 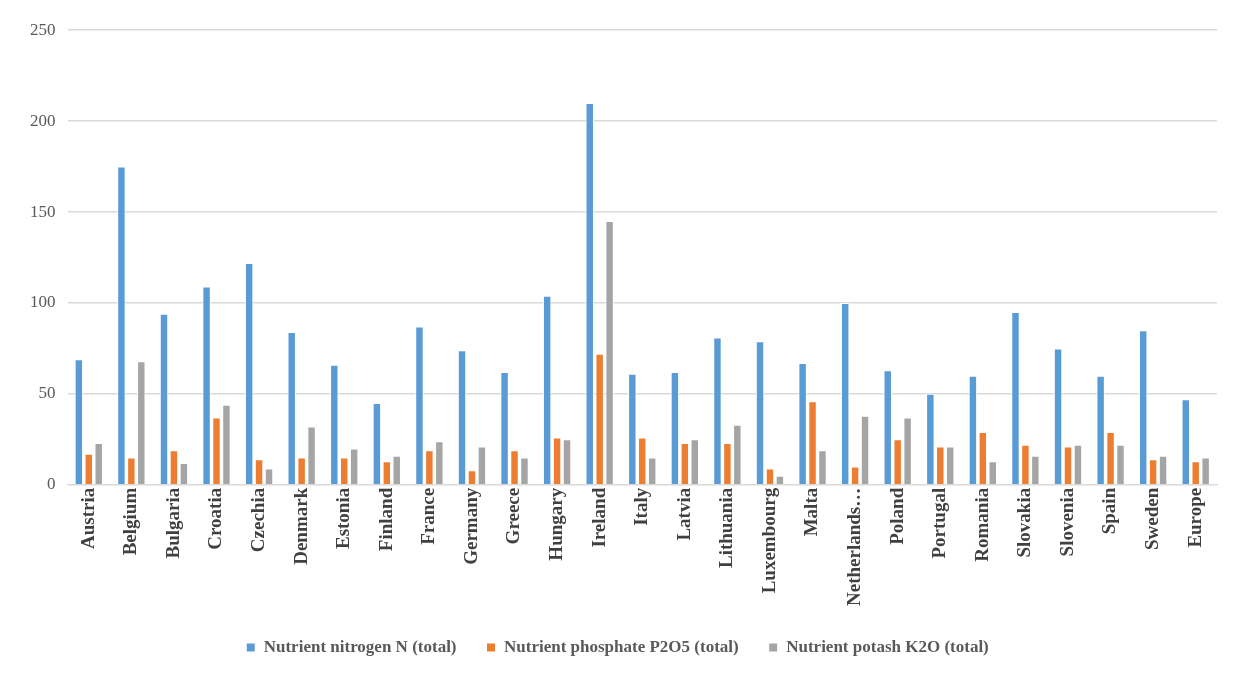 I want to click on x-tick-label: Austria, so click(x=87, y=518).